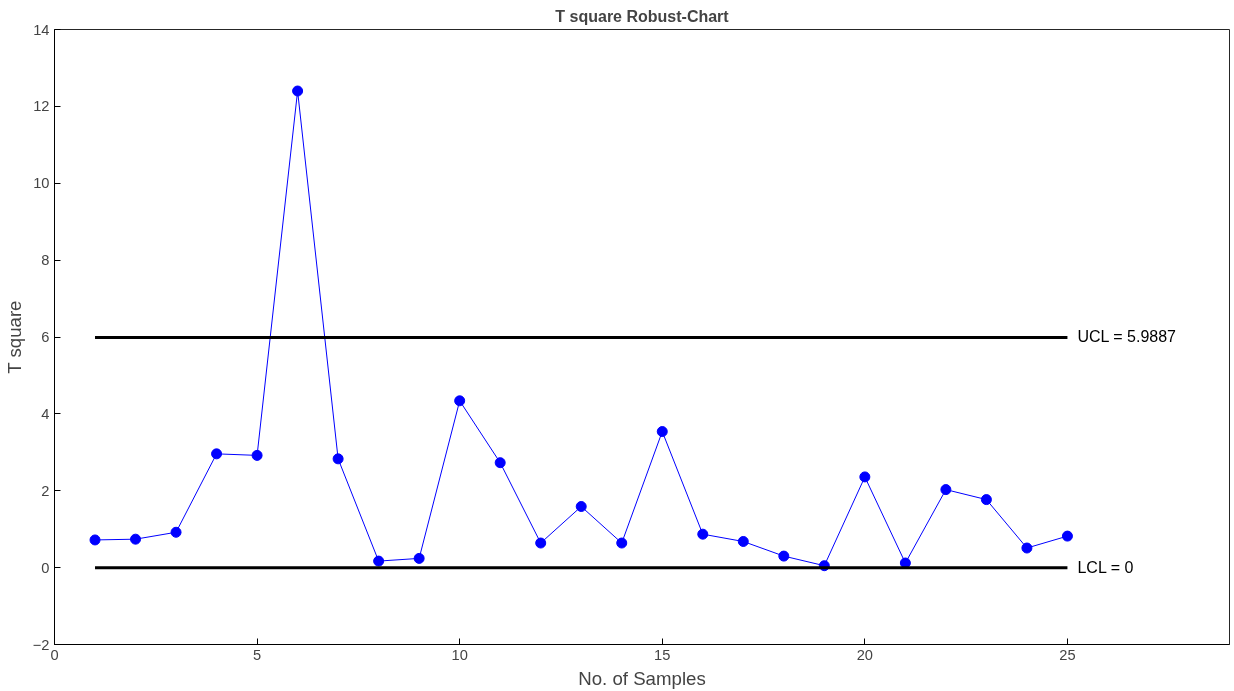 The height and width of the screenshot is (691, 1234). What do you see at coordinates (1127, 337) in the screenshot?
I see `ref-line-label: UCL = 5.9887` at bounding box center [1127, 337].